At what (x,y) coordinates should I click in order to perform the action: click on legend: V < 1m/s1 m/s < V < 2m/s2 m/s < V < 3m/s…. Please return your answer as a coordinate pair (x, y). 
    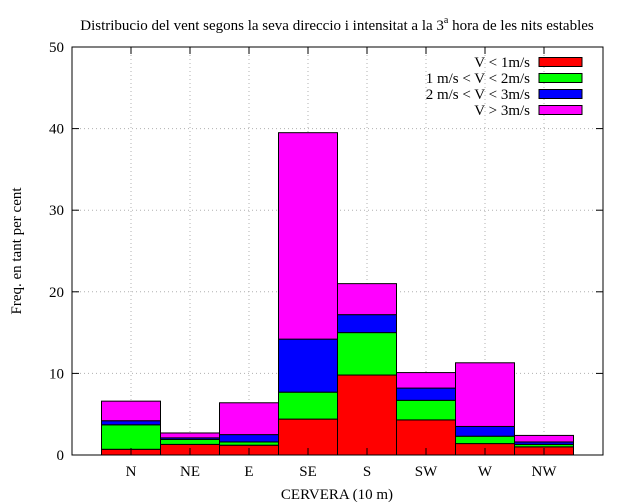
    Looking at the image, I should click on (504, 87).